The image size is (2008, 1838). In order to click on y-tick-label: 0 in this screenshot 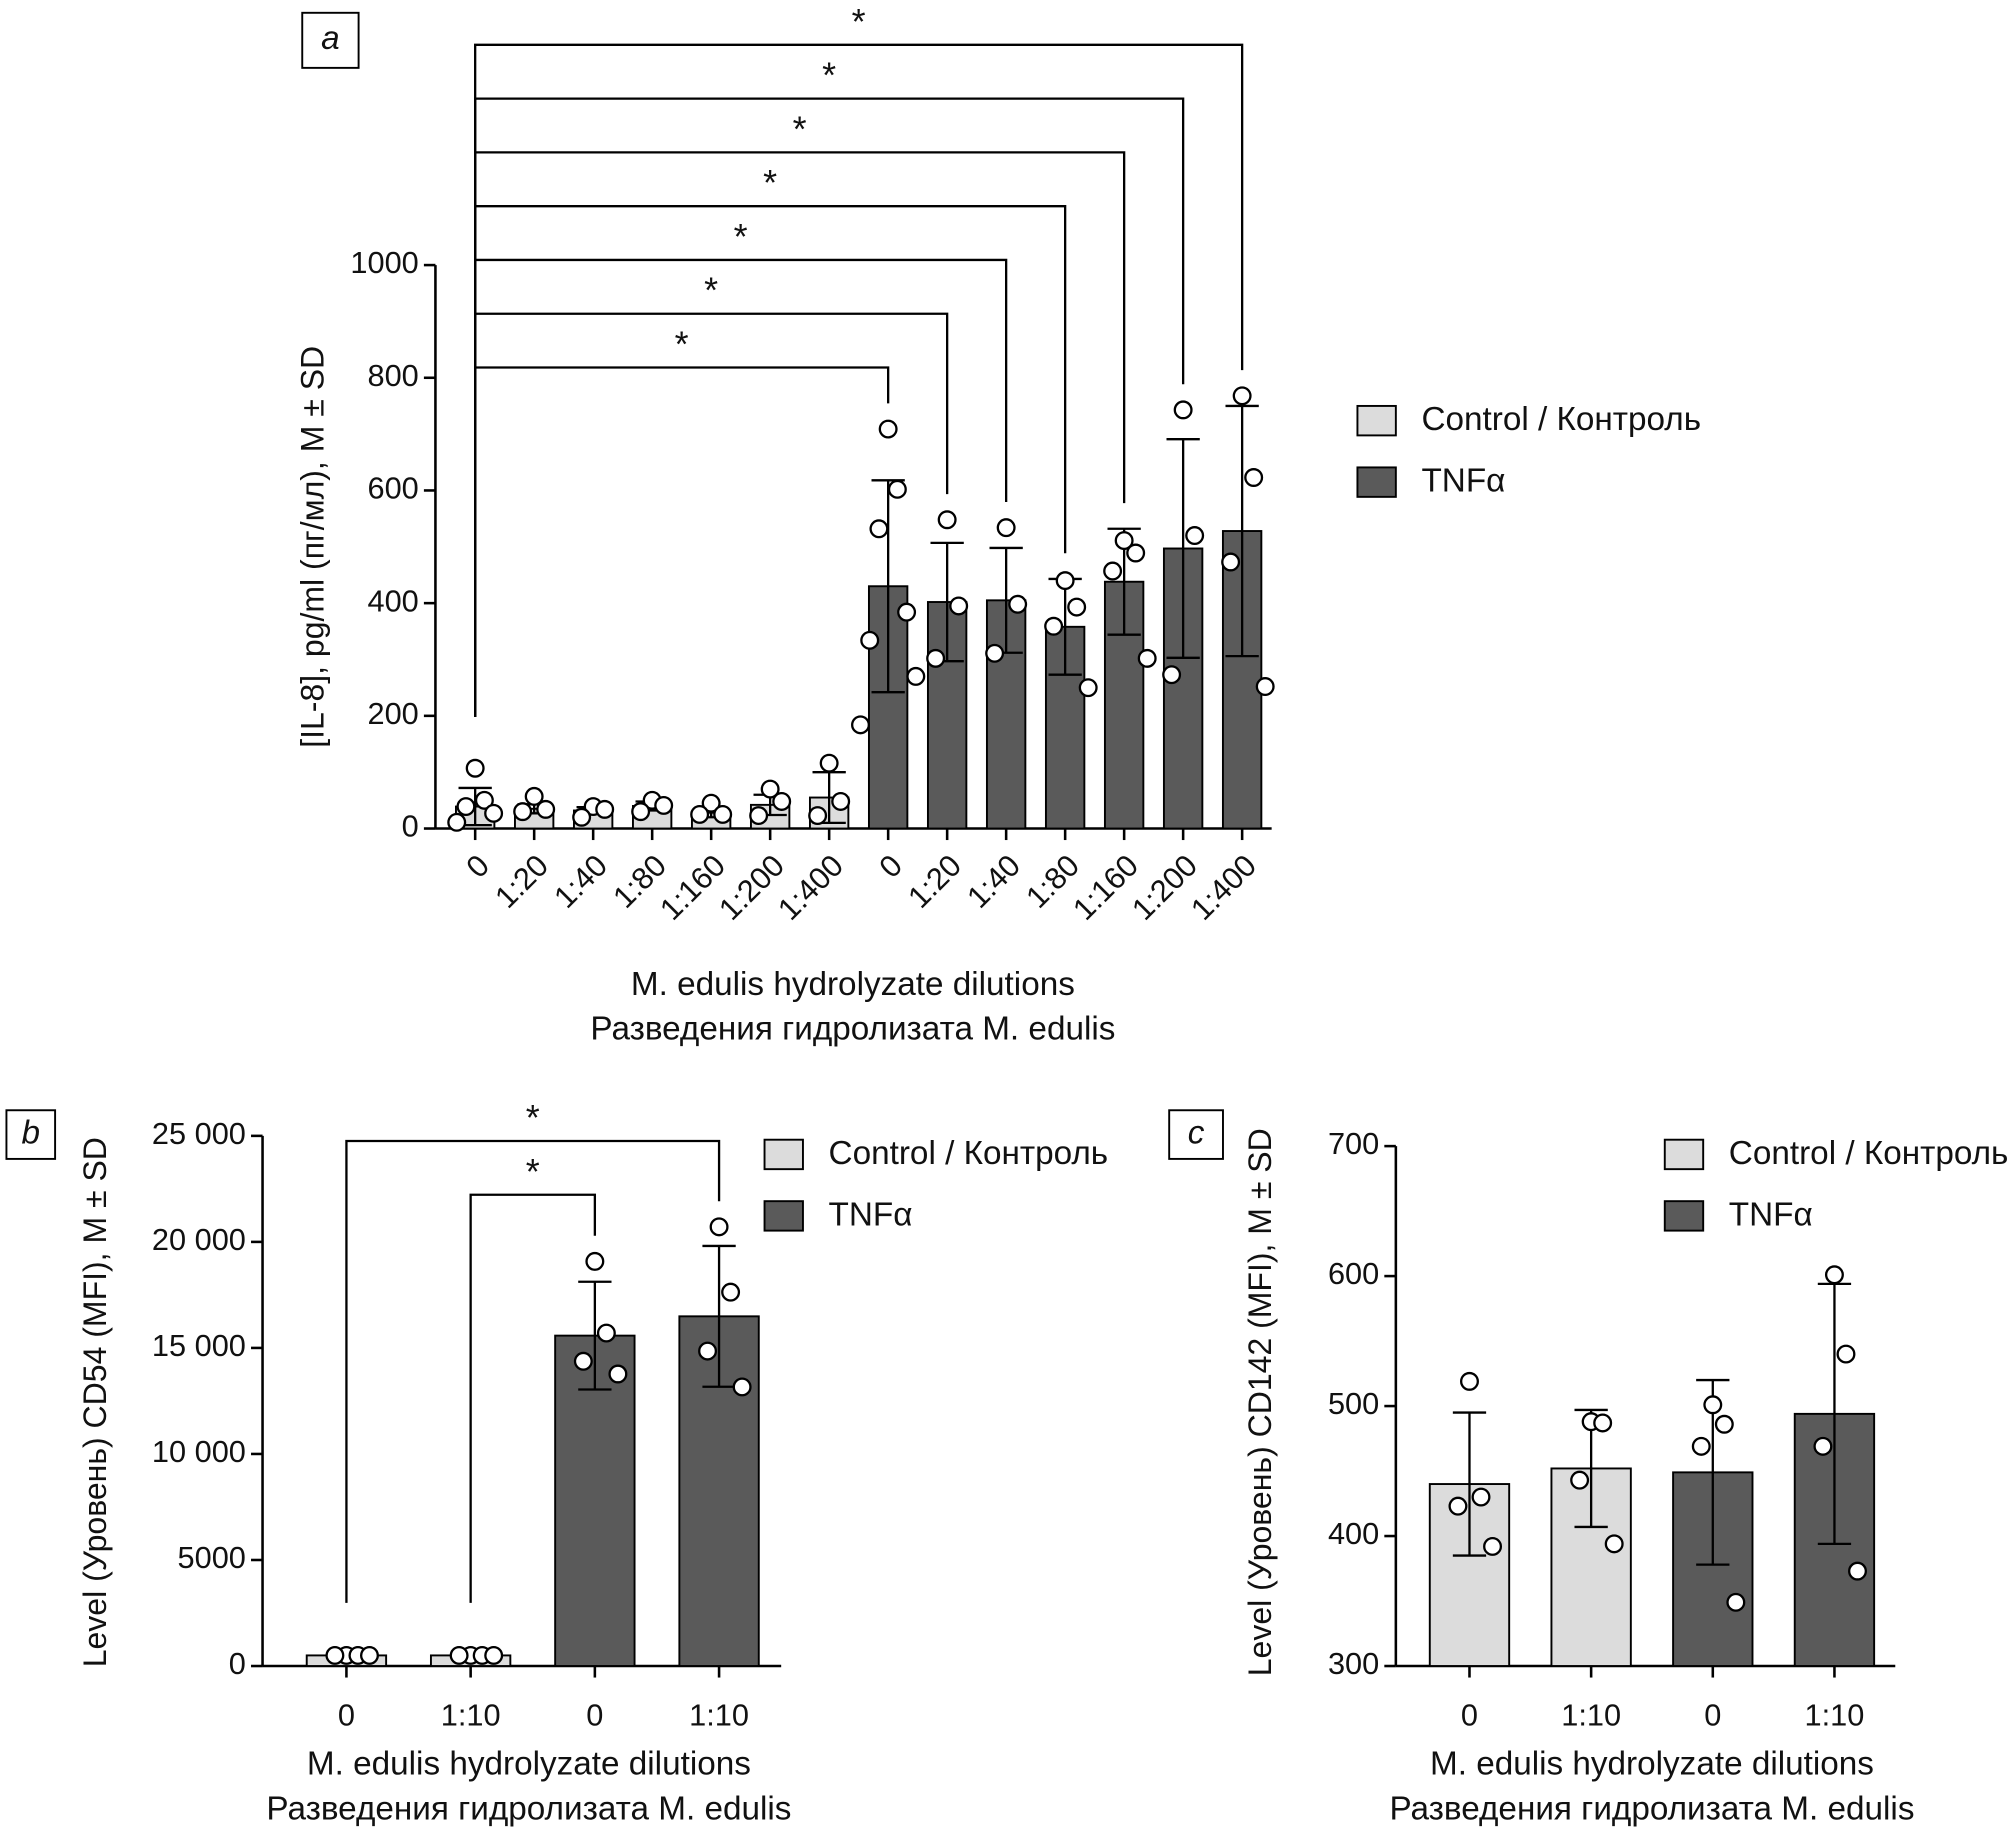, I will do `click(237, 1663)`.